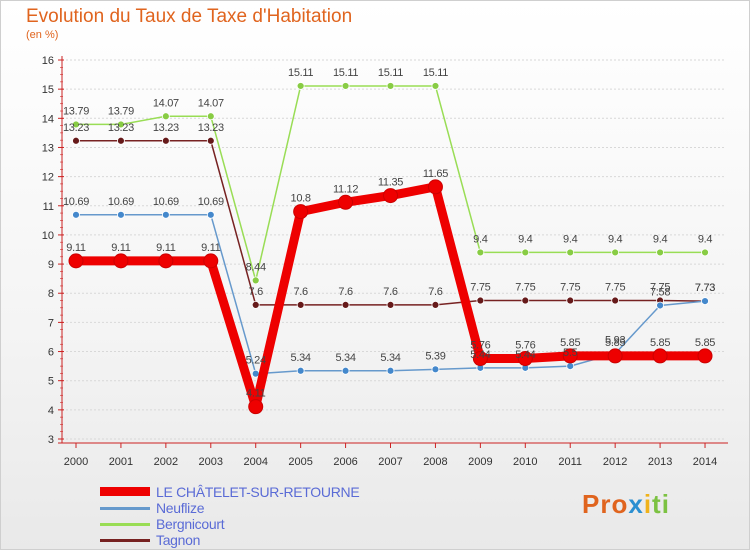  What do you see at coordinates (180, 508) in the screenshot?
I see `legend-label: Neuflize` at bounding box center [180, 508].